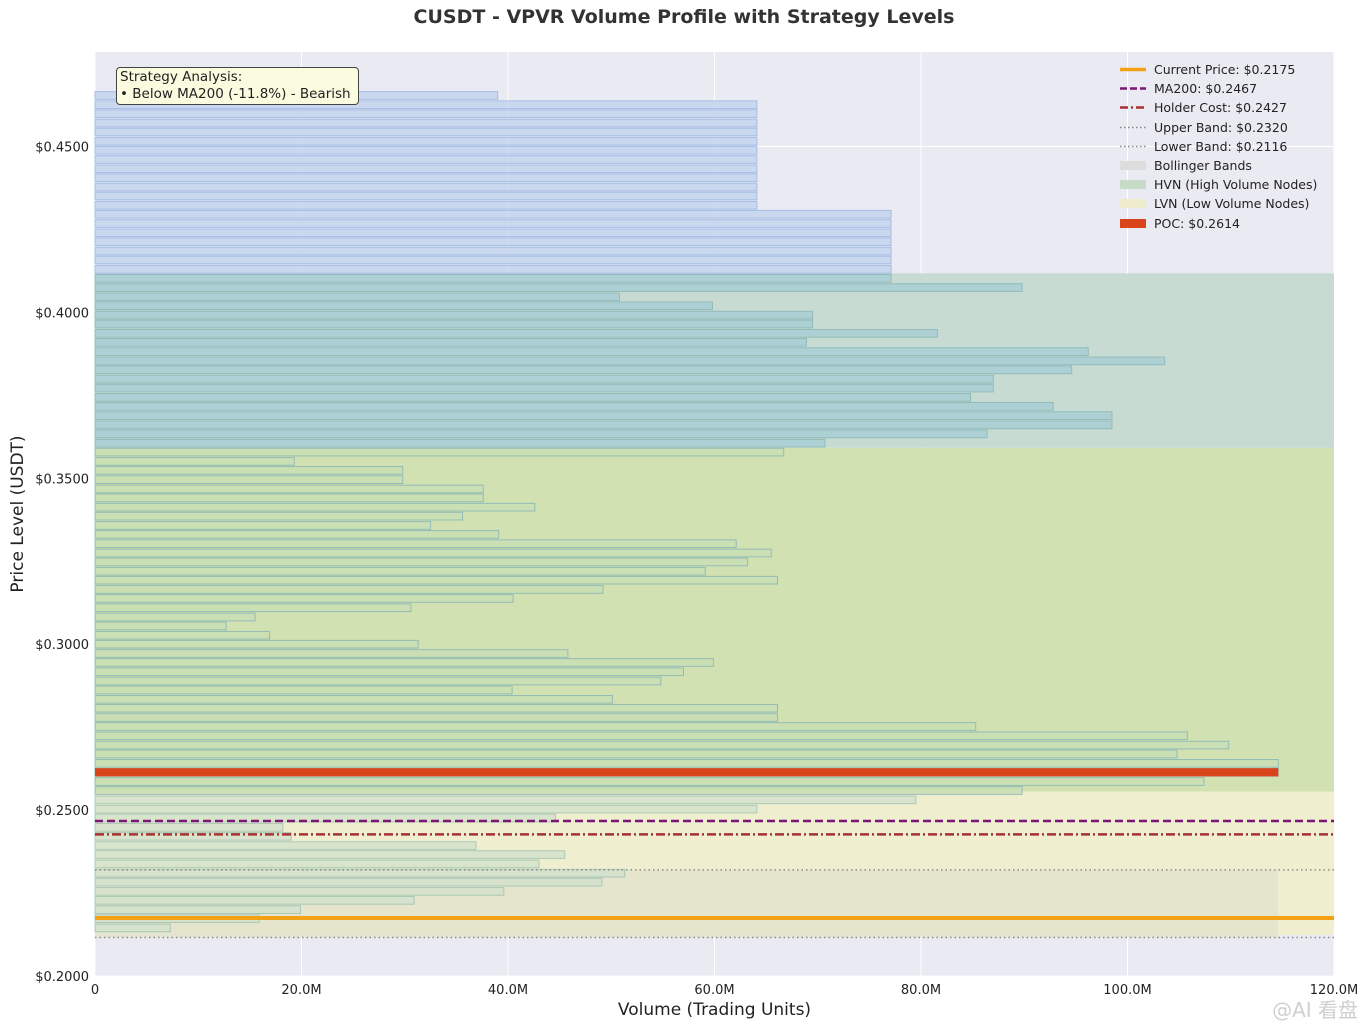 Image resolution: width=1368 pixels, height=1029 pixels. What do you see at coordinates (1127, 990) in the screenshot?
I see `x-tick-label: 100.0M` at bounding box center [1127, 990].